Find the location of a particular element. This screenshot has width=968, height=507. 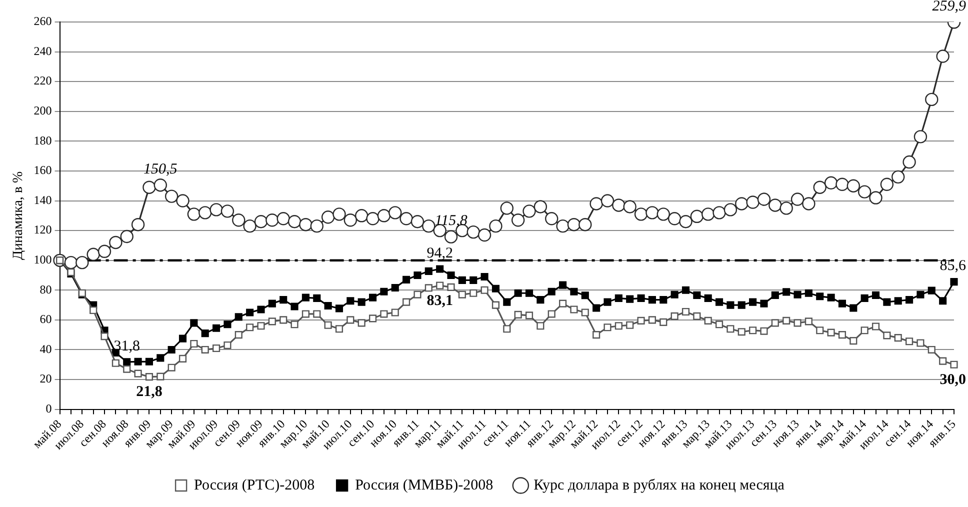

y-tick-label: 20 is located at coordinates (46, 379).